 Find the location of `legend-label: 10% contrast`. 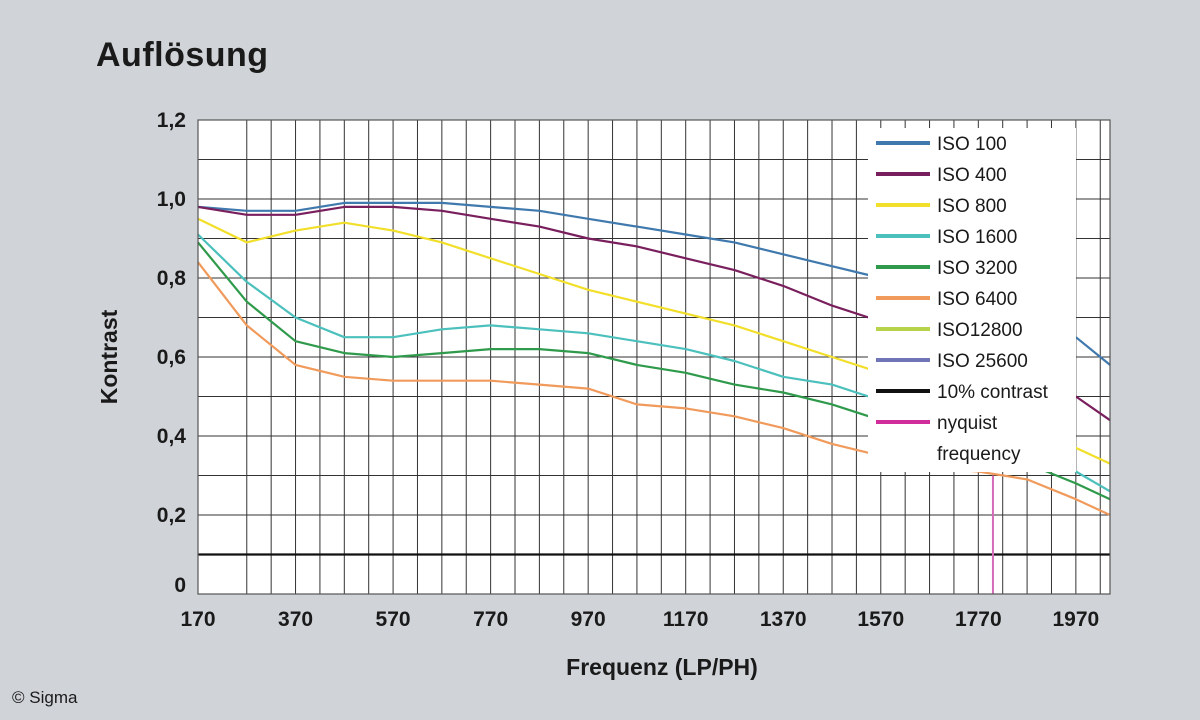

legend-label: 10% contrast is located at coordinates (993, 392).